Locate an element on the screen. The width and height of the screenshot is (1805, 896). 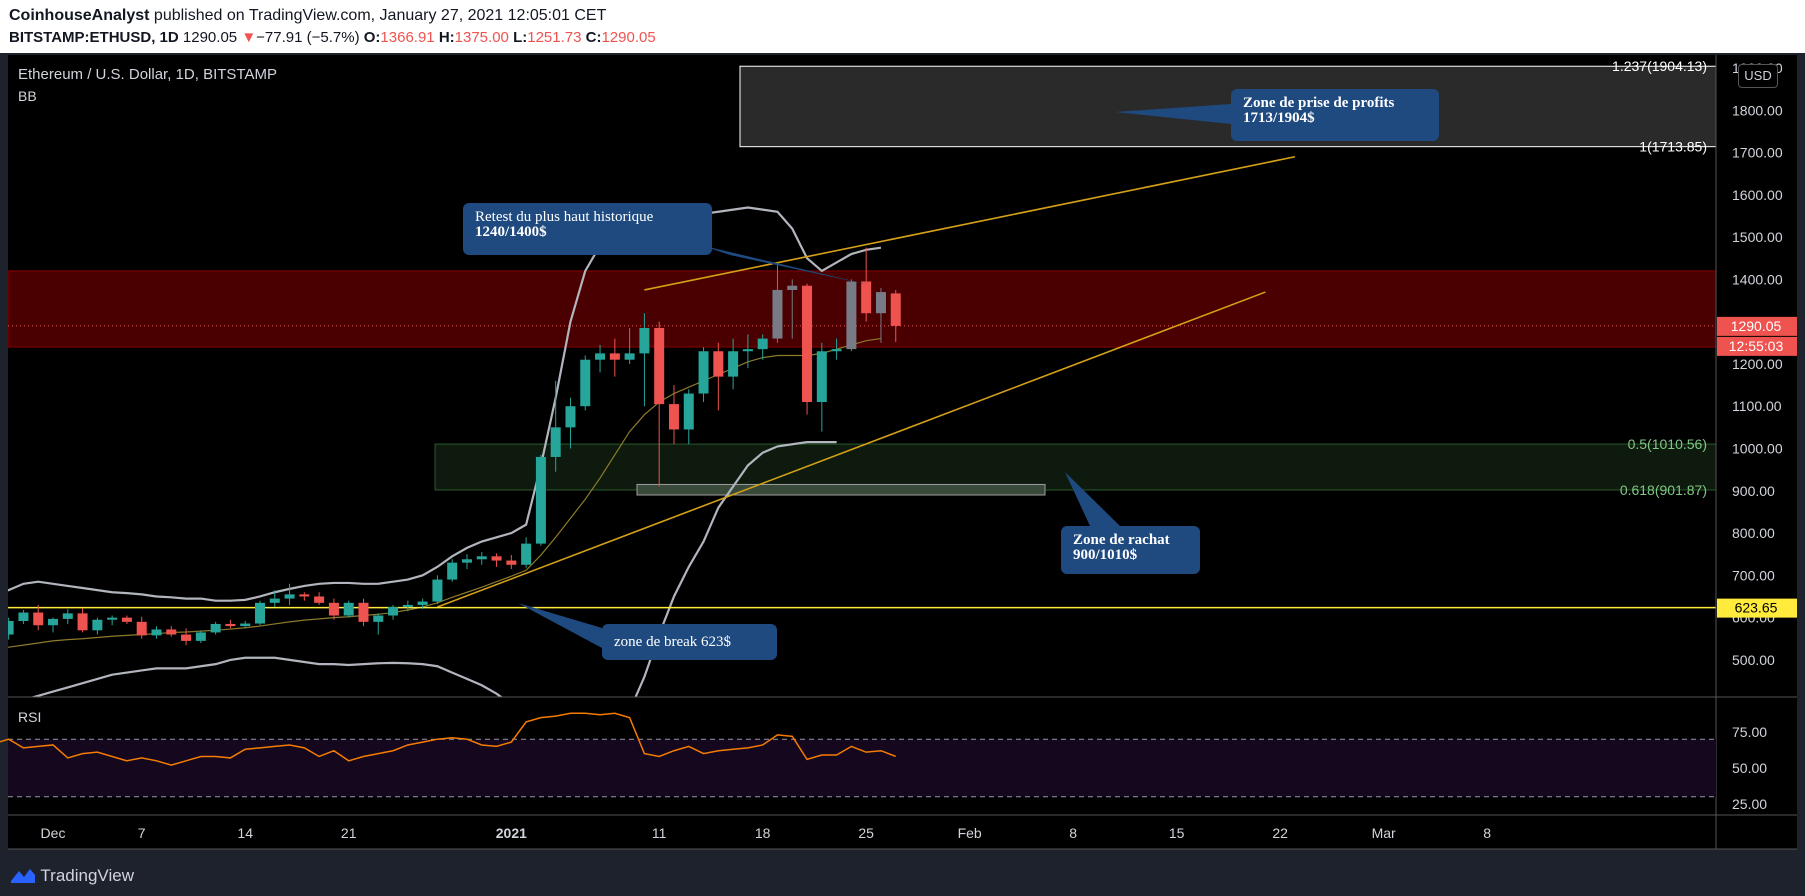
time-tick-label: 25 is located at coordinates (866, 833).